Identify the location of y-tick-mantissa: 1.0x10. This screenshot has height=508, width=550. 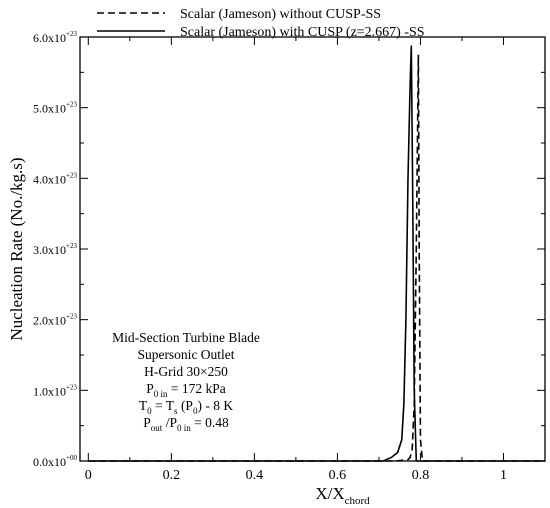
(49, 391).